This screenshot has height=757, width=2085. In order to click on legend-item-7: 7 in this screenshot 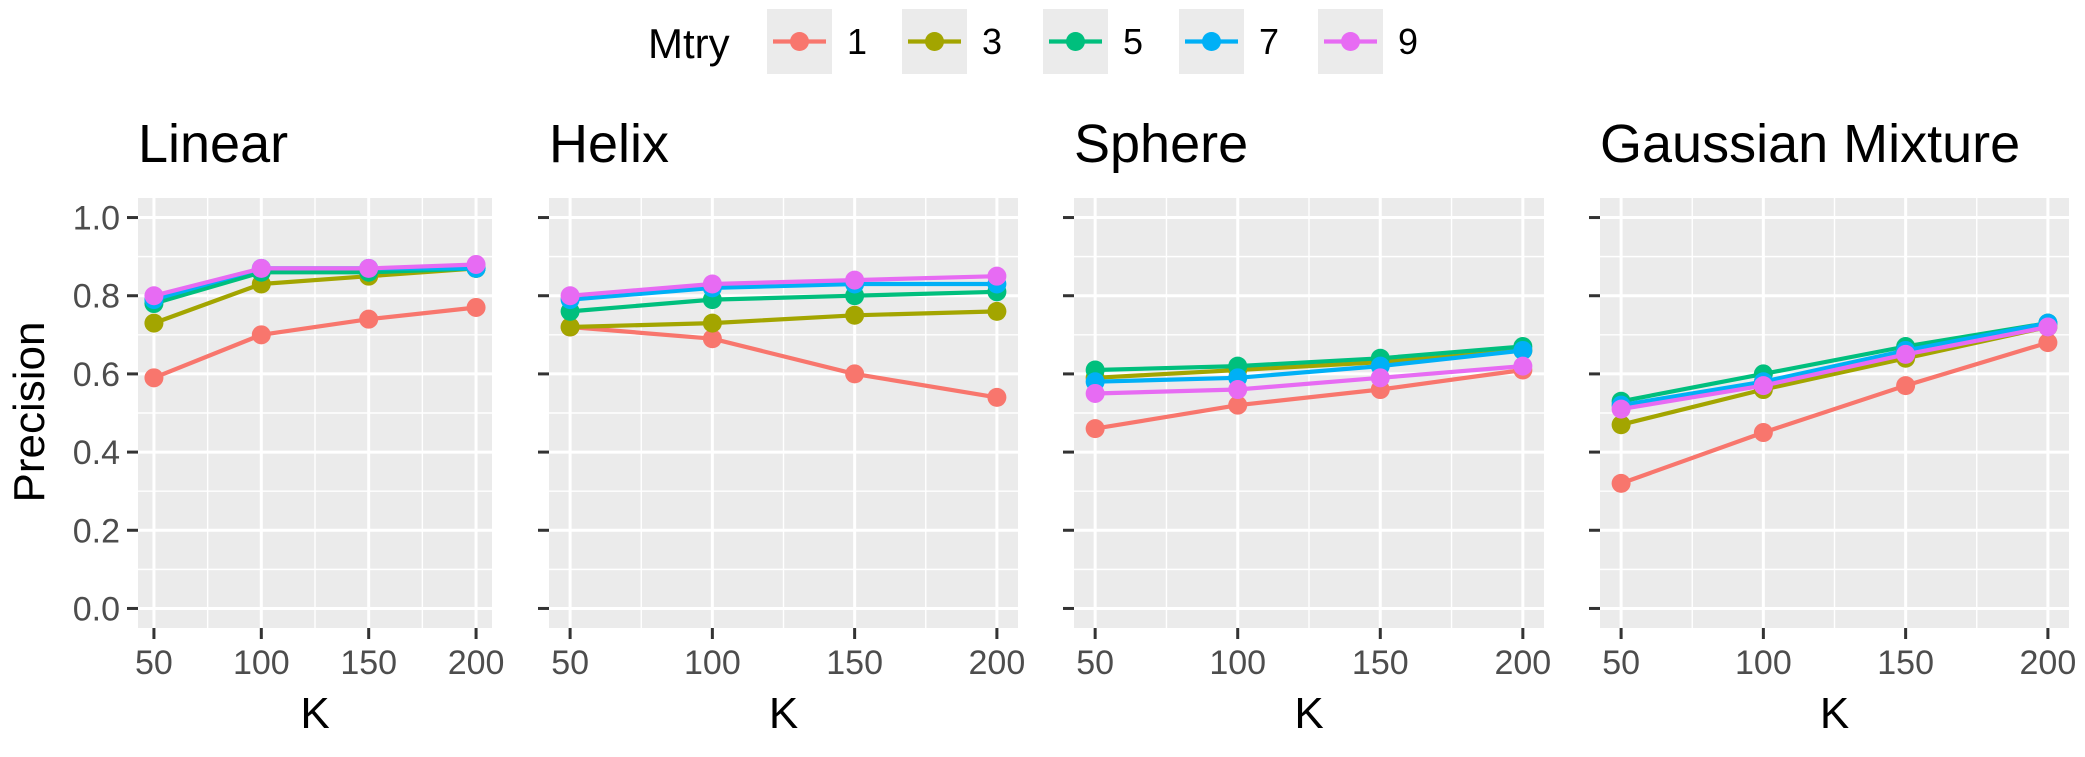, I will do `click(1229, 41)`.